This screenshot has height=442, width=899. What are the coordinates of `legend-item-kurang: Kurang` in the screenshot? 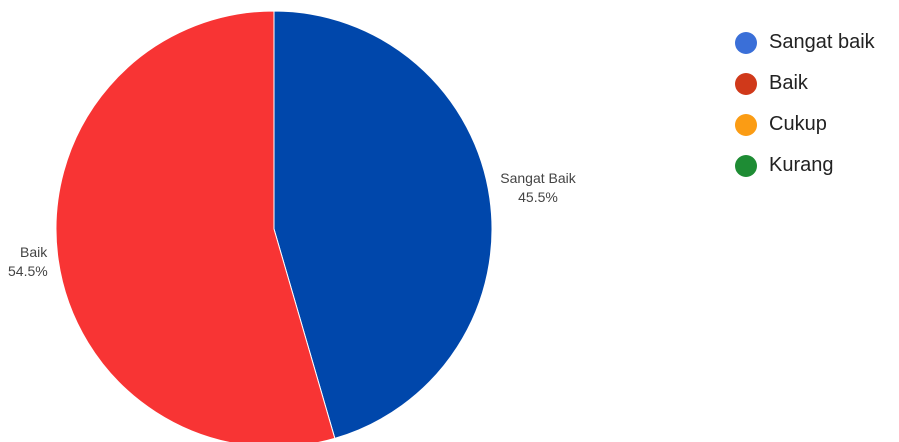 It's located at (805, 165).